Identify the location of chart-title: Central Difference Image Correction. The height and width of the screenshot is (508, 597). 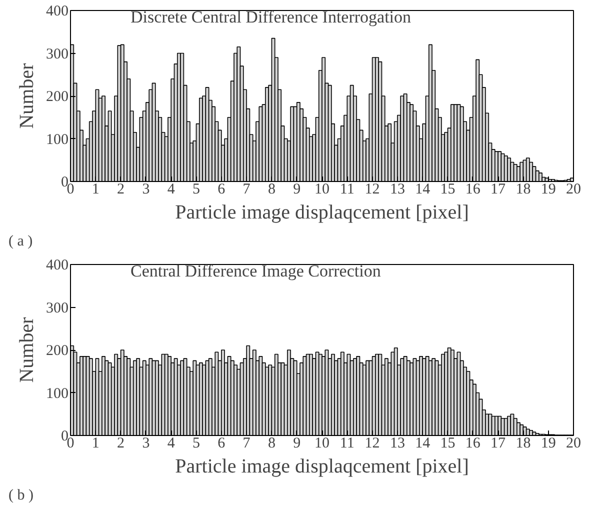
(256, 271).